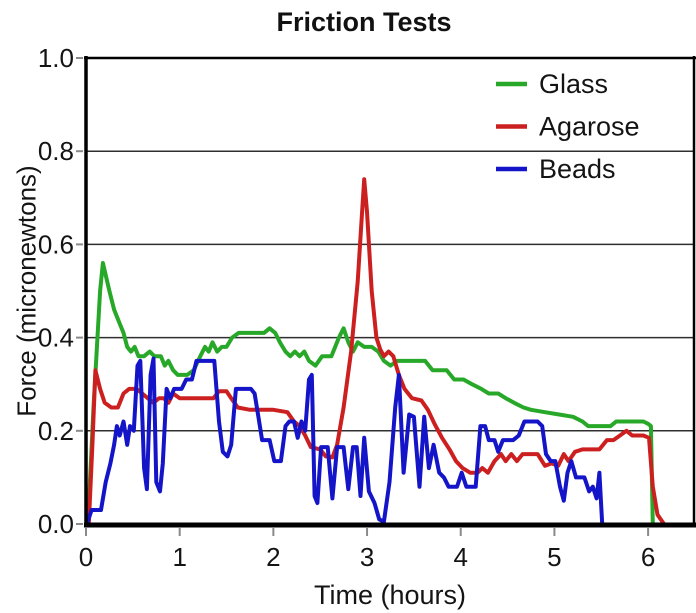 This screenshot has width=696, height=613. Describe the element at coordinates (577, 169) in the screenshot. I see `legend-label-beads: Beads` at that location.